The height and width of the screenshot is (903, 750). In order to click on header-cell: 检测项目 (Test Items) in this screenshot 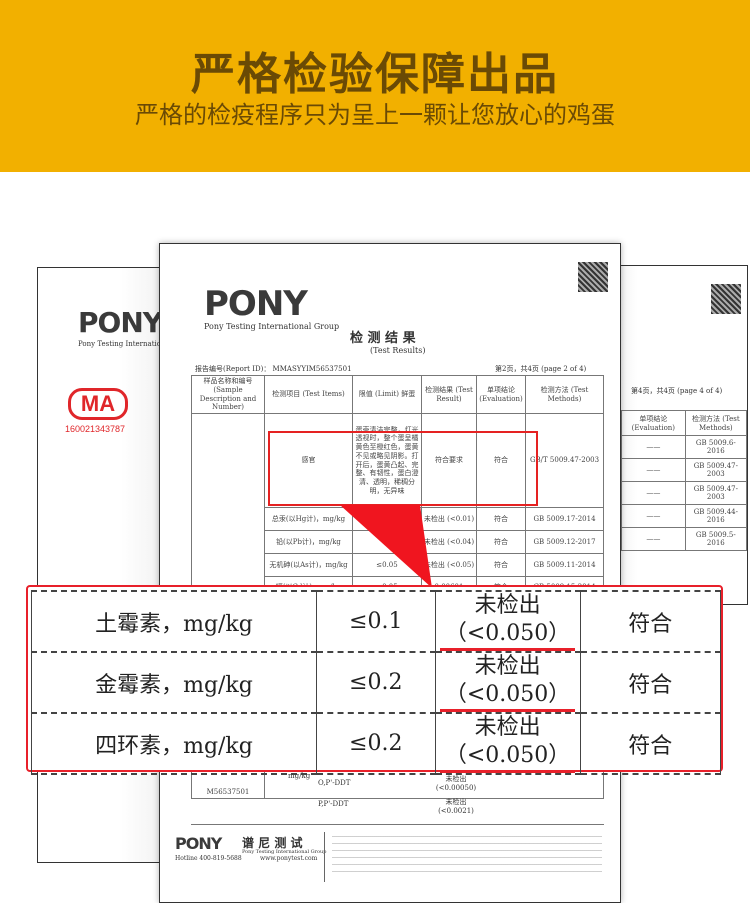, I will do `click(308, 394)`.